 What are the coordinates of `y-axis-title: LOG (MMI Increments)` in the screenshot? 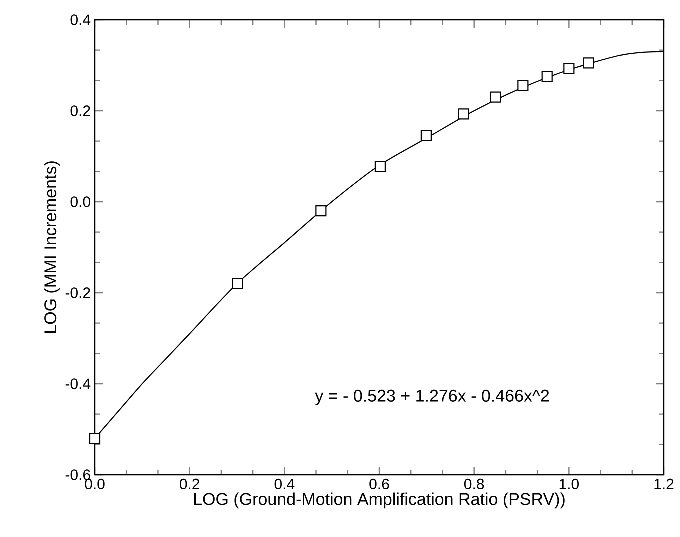 It's located at (52, 247).